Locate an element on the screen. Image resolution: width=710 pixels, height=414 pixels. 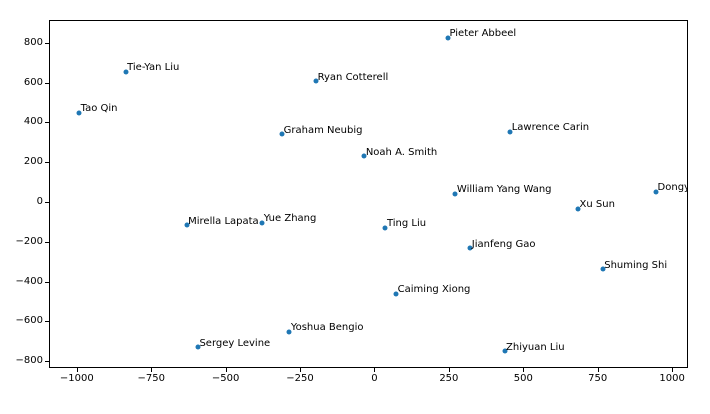
y-axis-tick-label: −200 is located at coordinates (29, 241).